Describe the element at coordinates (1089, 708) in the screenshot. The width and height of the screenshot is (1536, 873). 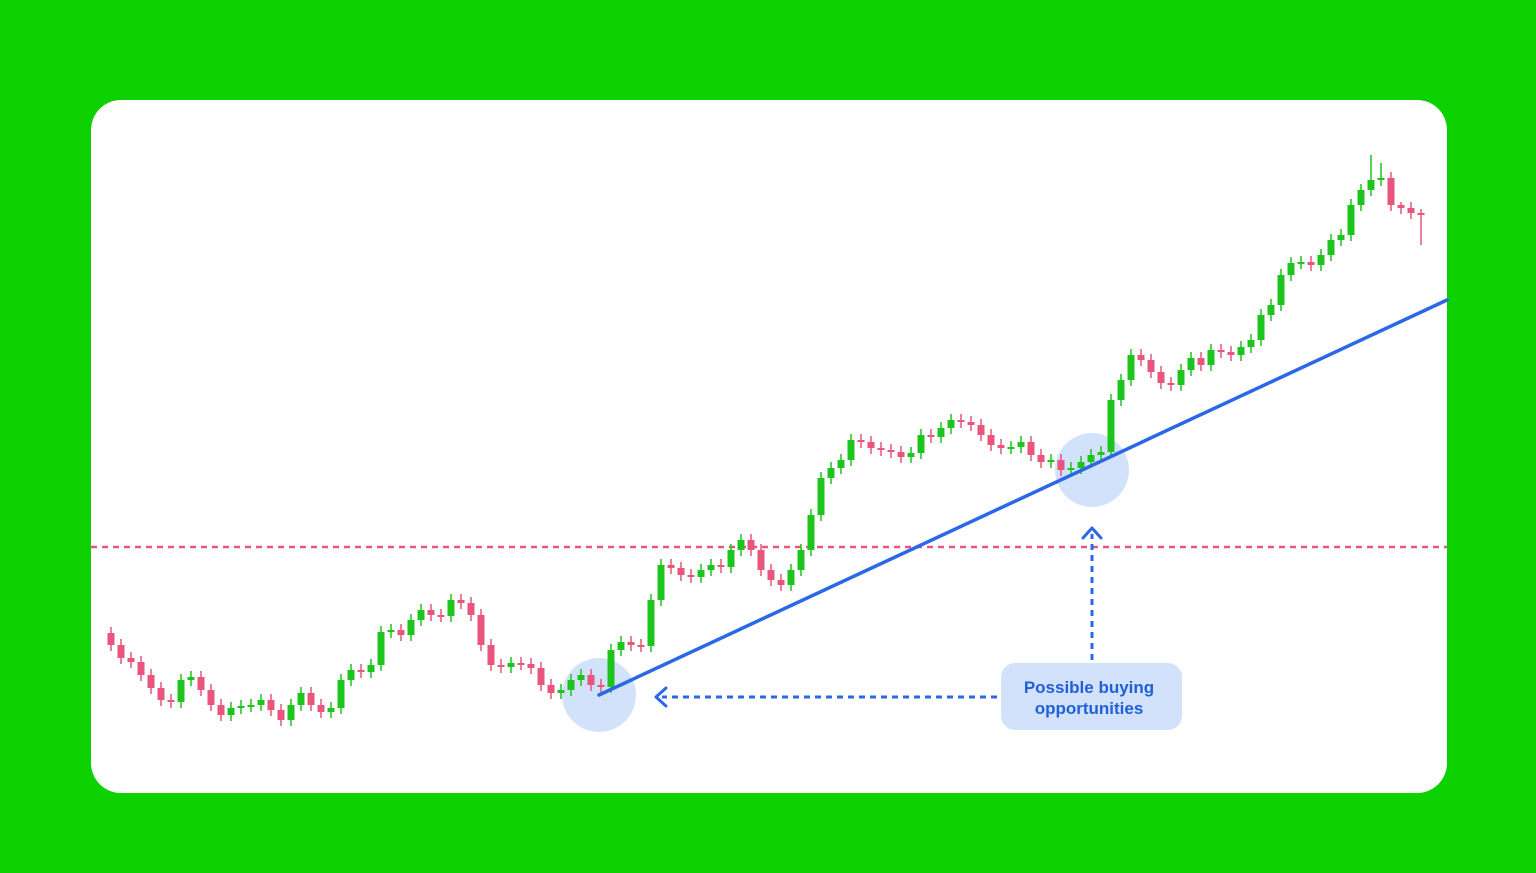
I see `annotation-line: opportunities` at that location.